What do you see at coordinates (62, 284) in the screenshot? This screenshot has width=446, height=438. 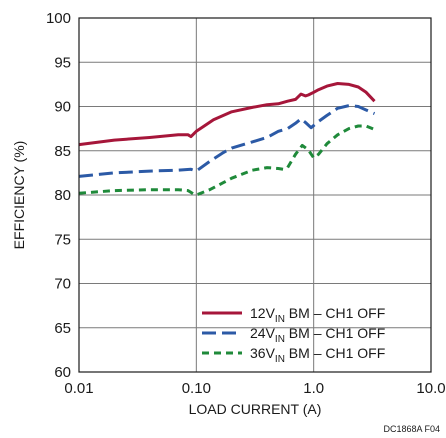 I see `y-tick-label: 70` at bounding box center [62, 284].